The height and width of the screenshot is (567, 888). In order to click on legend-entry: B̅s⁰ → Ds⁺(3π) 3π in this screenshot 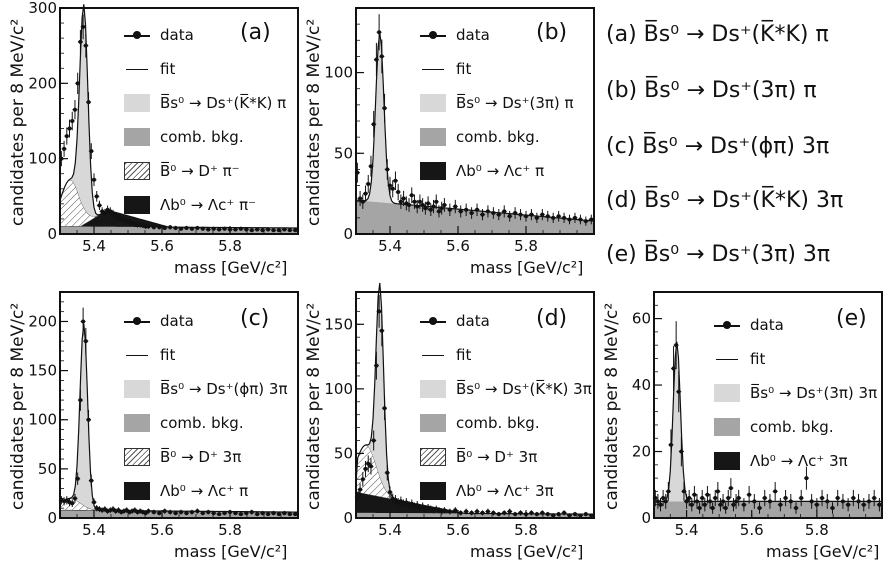, I will do `click(795, 393)`.